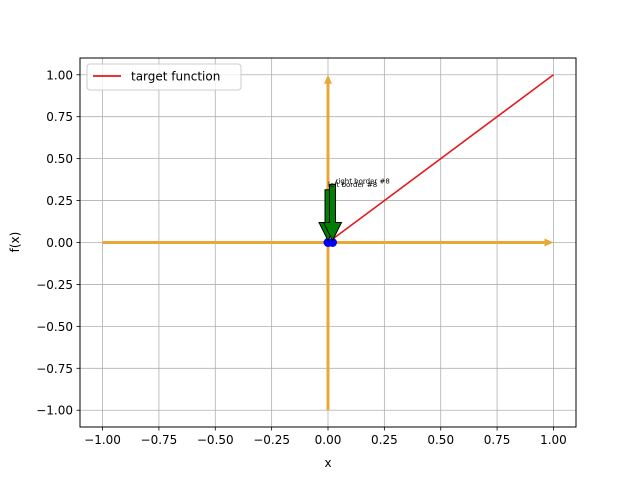  Describe the element at coordinates (384, 440) in the screenshot. I see `x-tick-label: 0.25` at that location.